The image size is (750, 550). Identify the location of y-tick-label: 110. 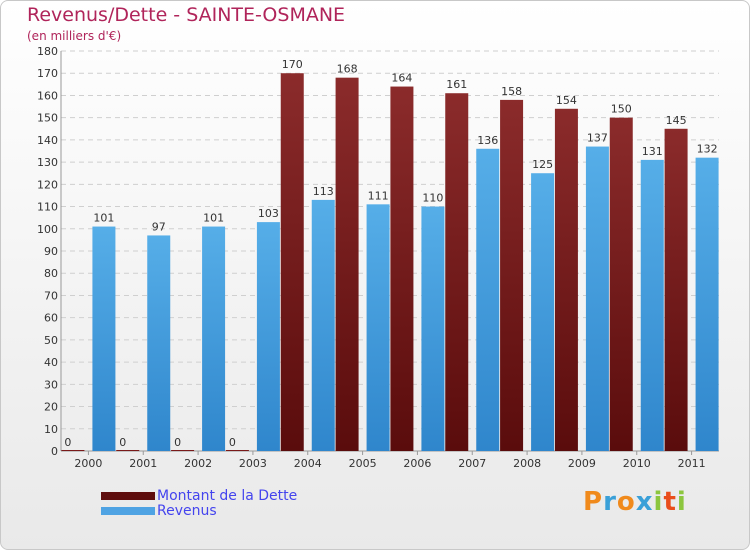
(47, 207).